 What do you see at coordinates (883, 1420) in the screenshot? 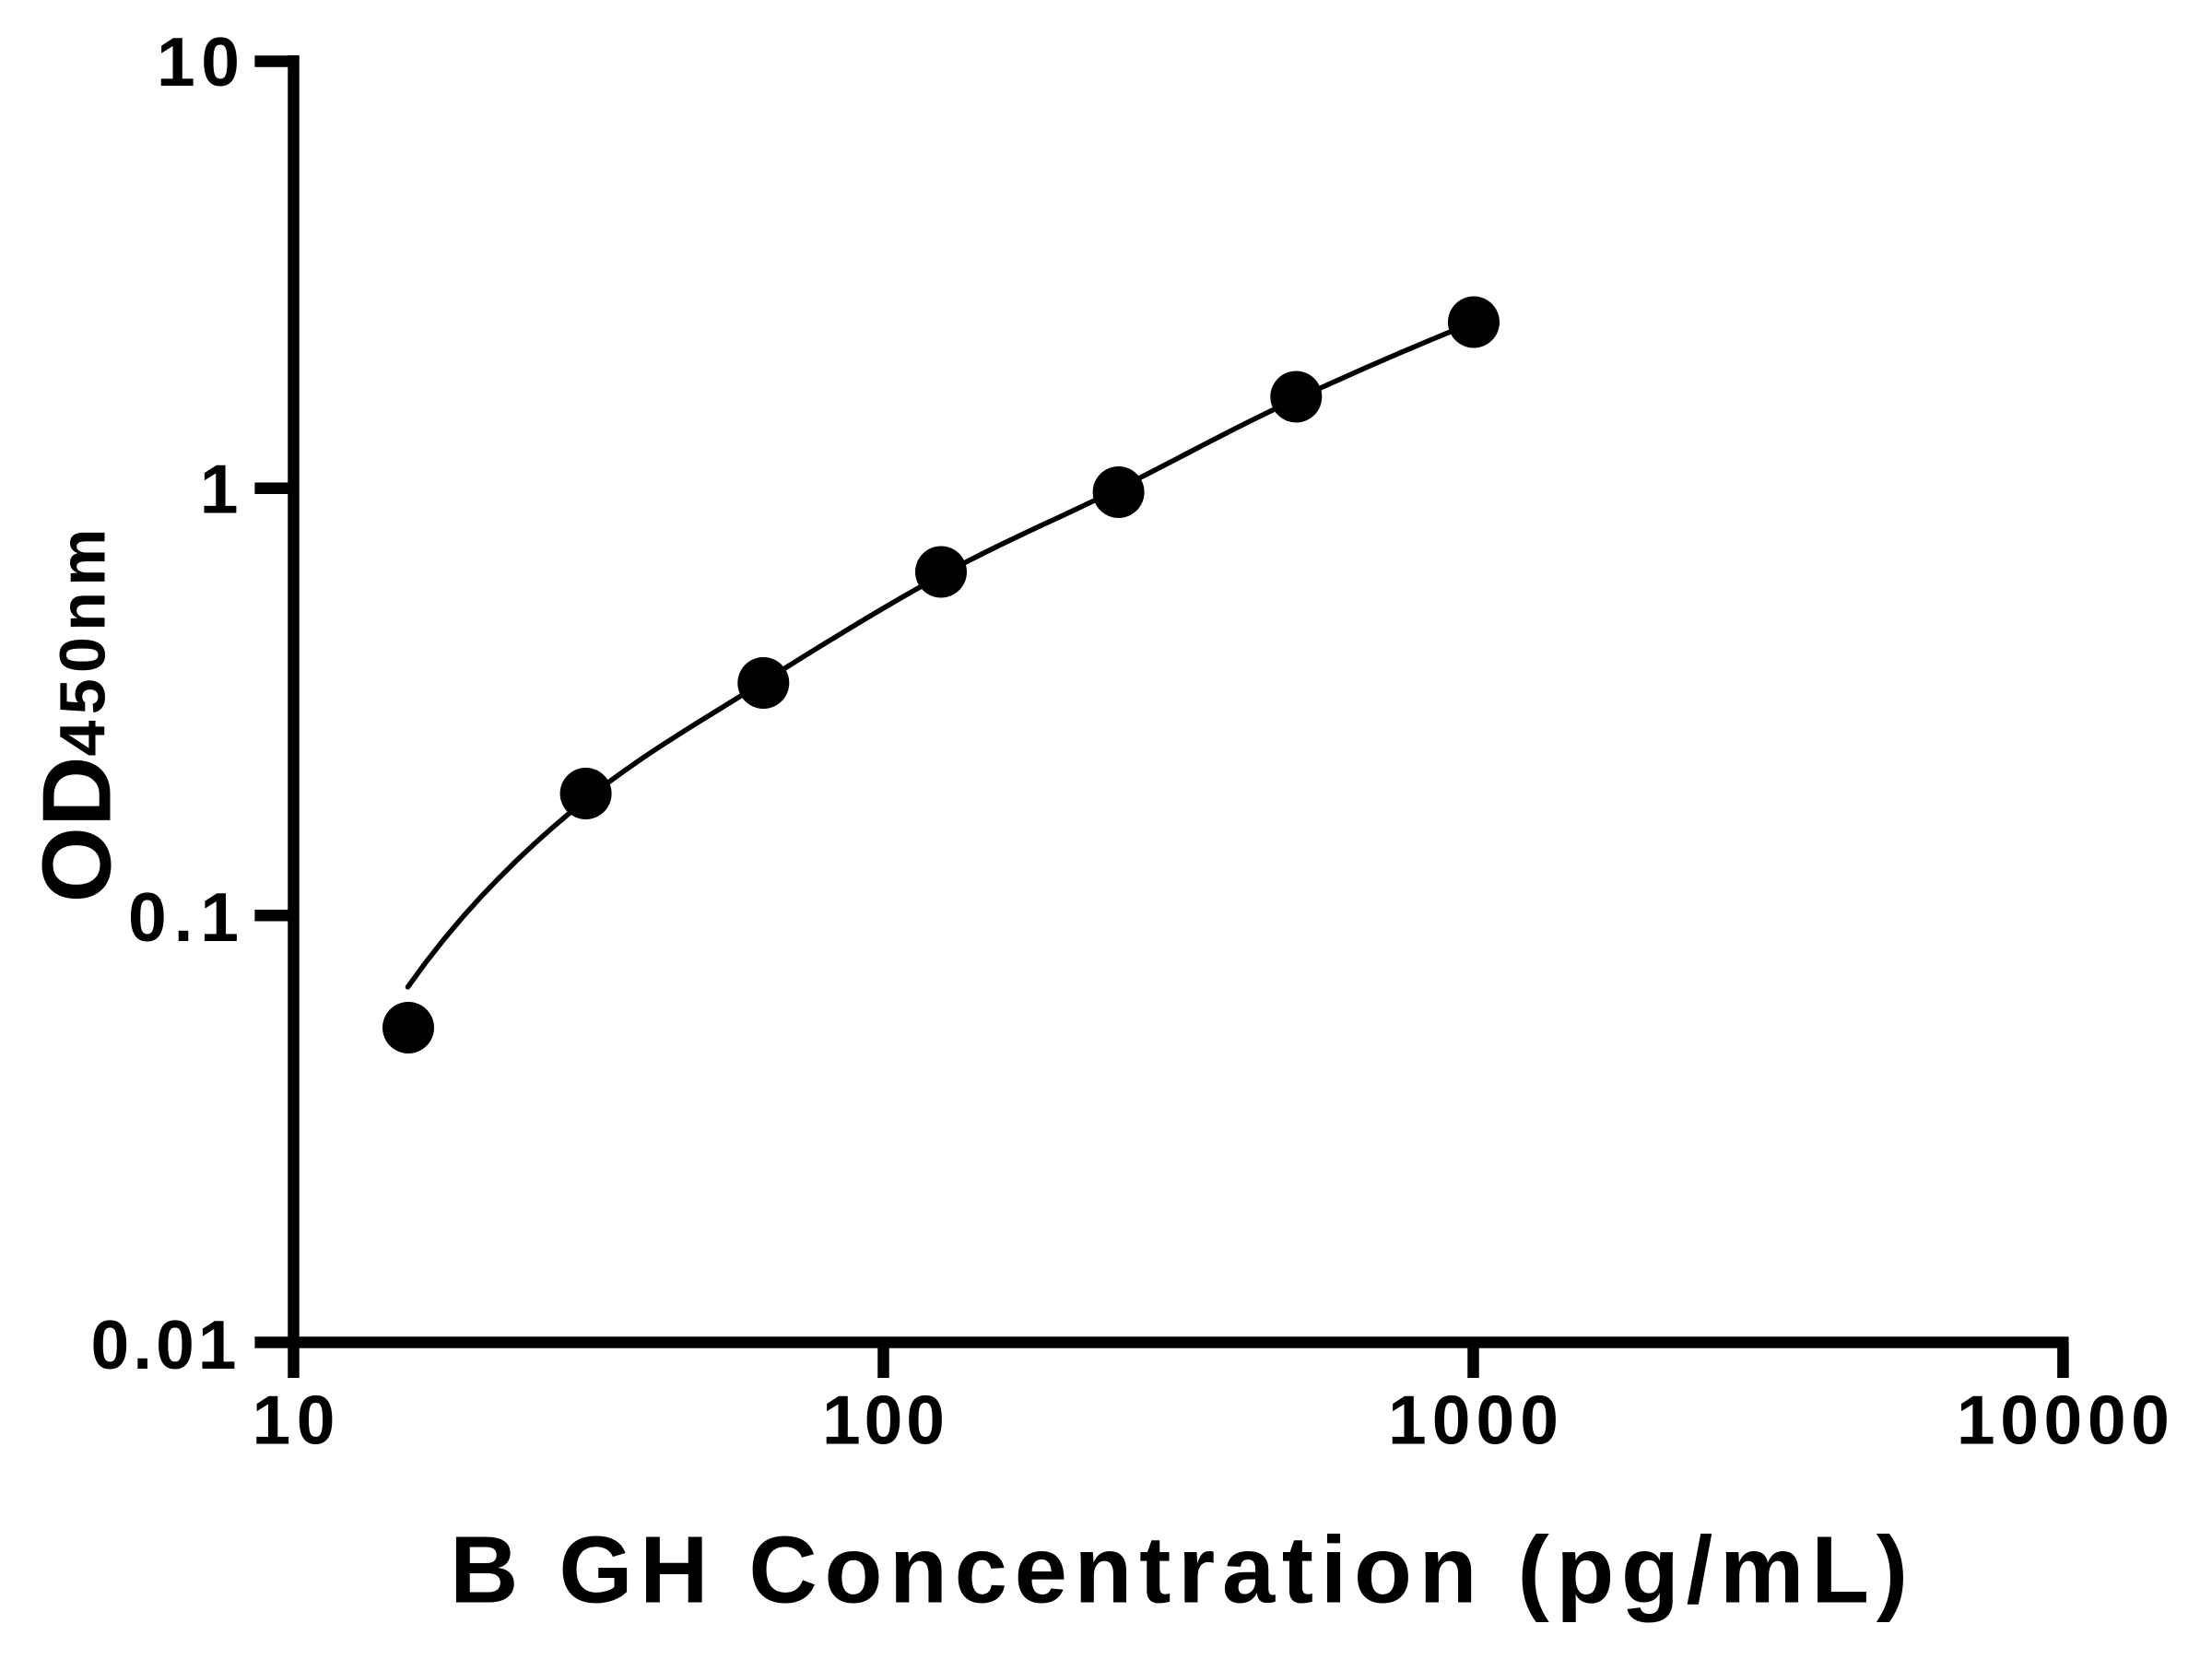
I see `svg-text: 100` at bounding box center [883, 1420].